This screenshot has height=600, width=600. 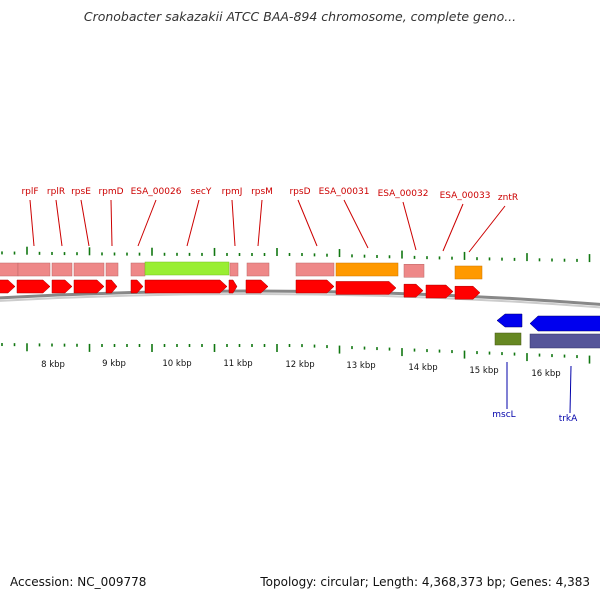 What do you see at coordinates (344, 192) in the screenshot?
I see `gene-label: ESA_00031` at bounding box center [344, 192].